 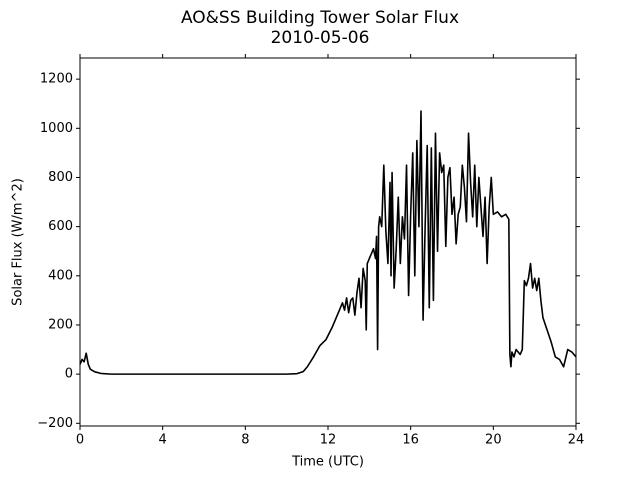 What do you see at coordinates (60, 275) in the screenshot?
I see `y-tick-label: 400` at bounding box center [60, 275].